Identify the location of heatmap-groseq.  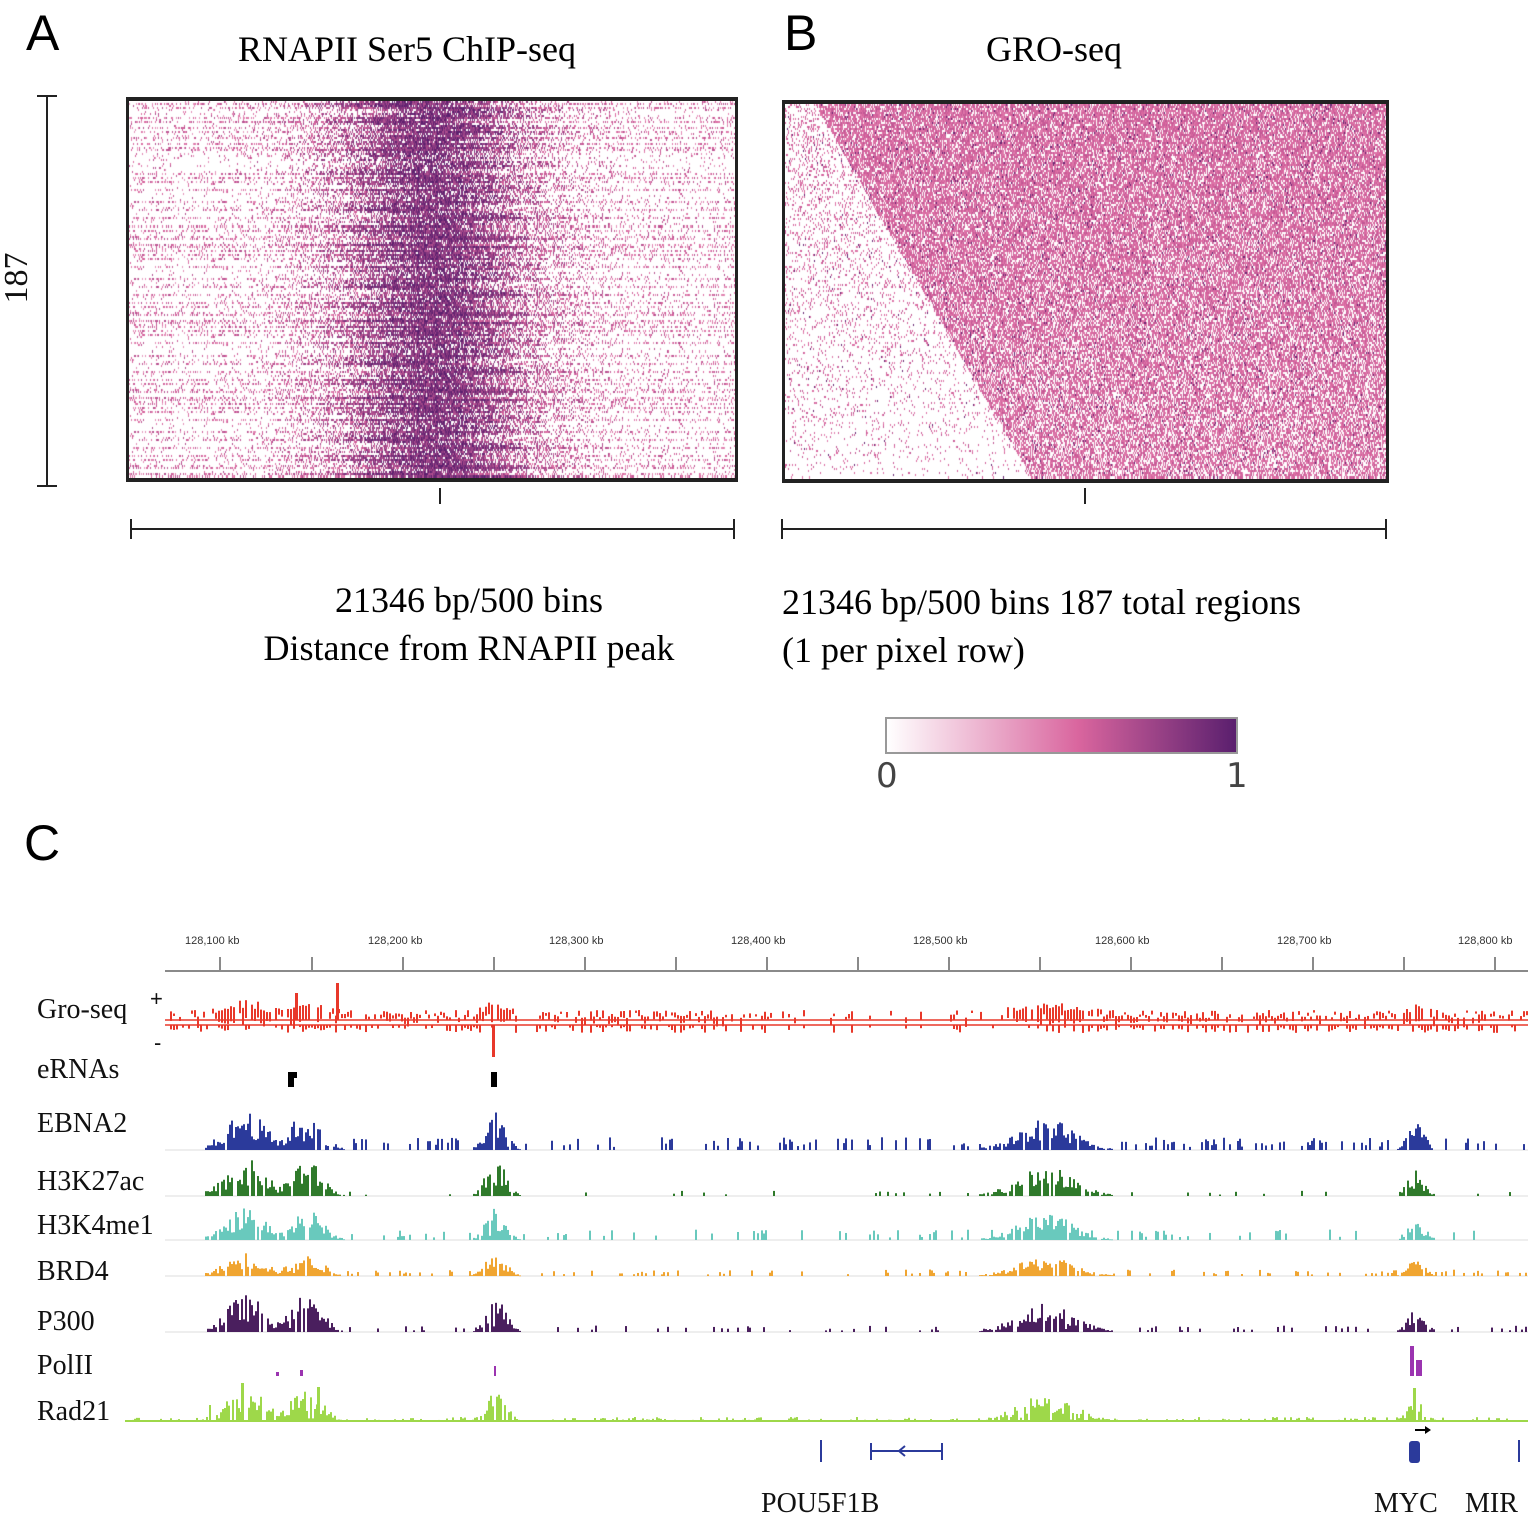
(1085, 291).